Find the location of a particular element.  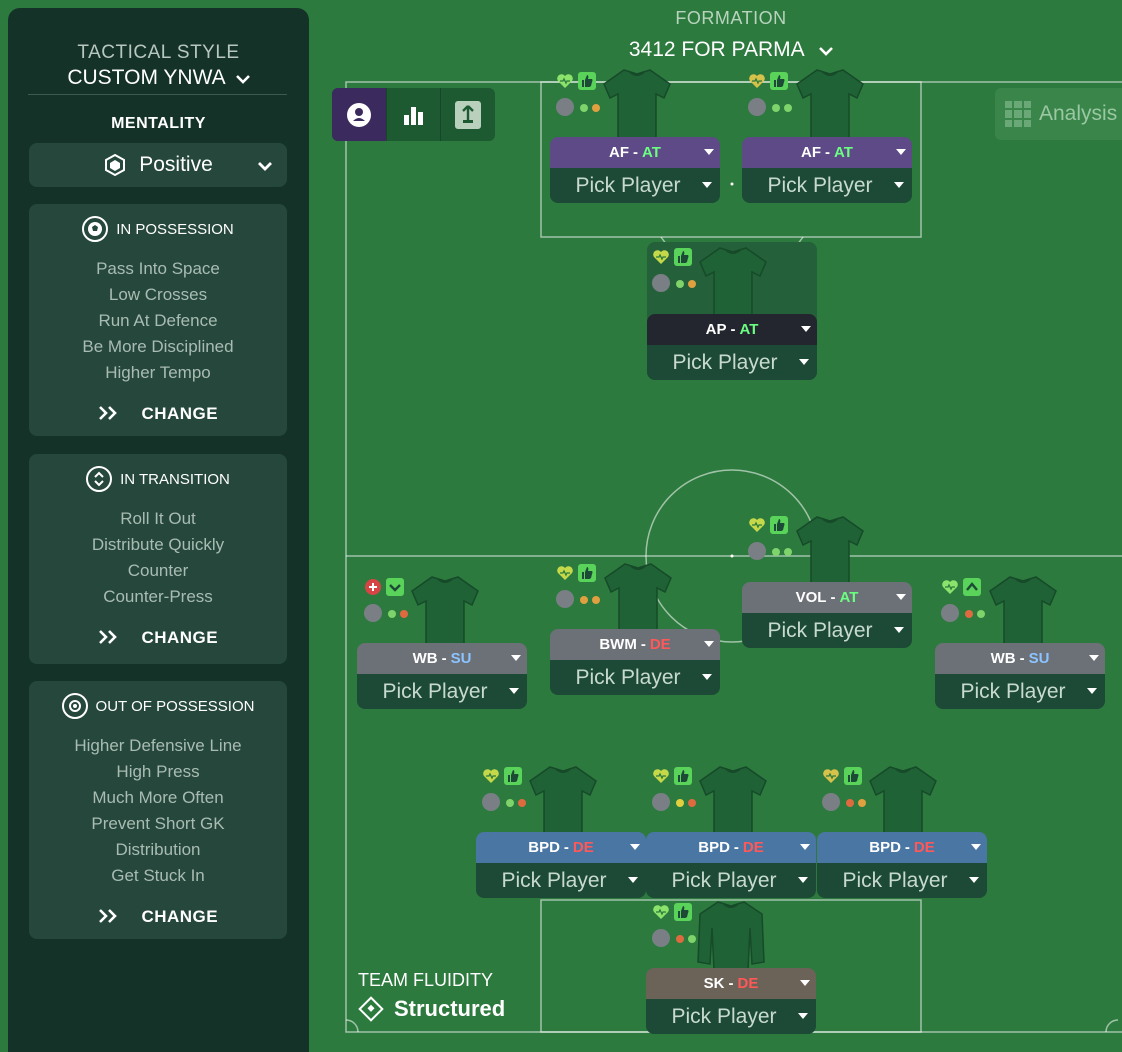

role-selector: BWM - DE is located at coordinates (635, 644).